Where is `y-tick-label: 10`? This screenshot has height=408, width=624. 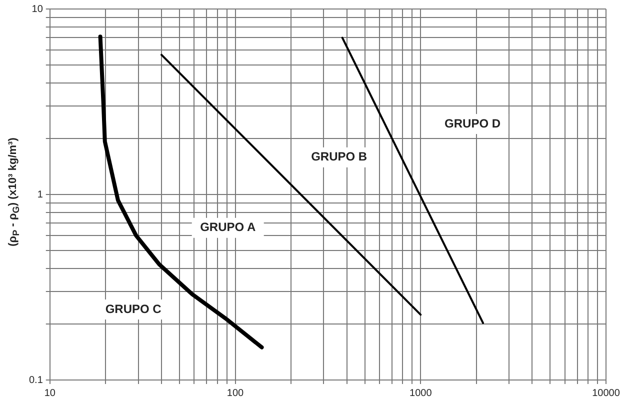
y-tick-label: 10 is located at coordinates (38, 9).